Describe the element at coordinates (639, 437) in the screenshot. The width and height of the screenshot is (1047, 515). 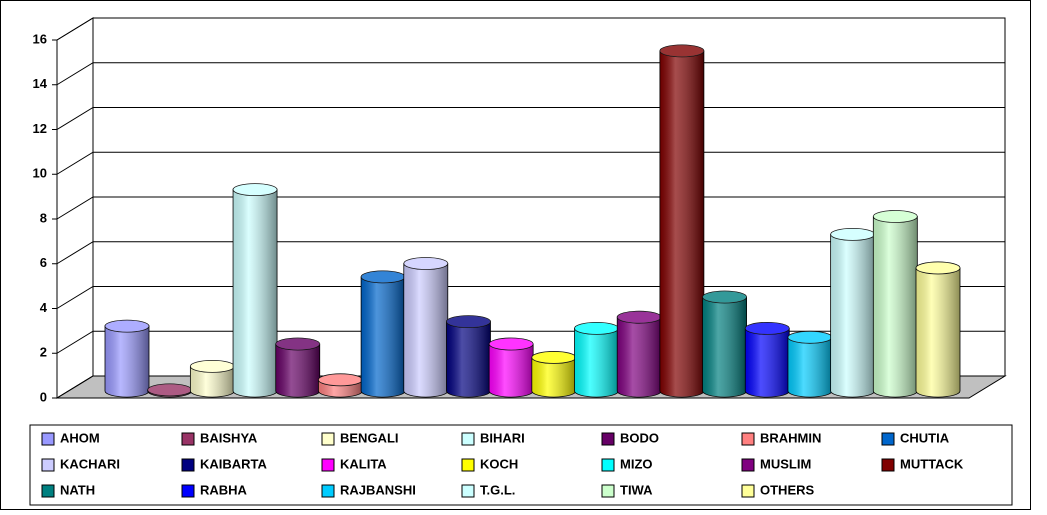
I see `legend-label: BODO` at that location.